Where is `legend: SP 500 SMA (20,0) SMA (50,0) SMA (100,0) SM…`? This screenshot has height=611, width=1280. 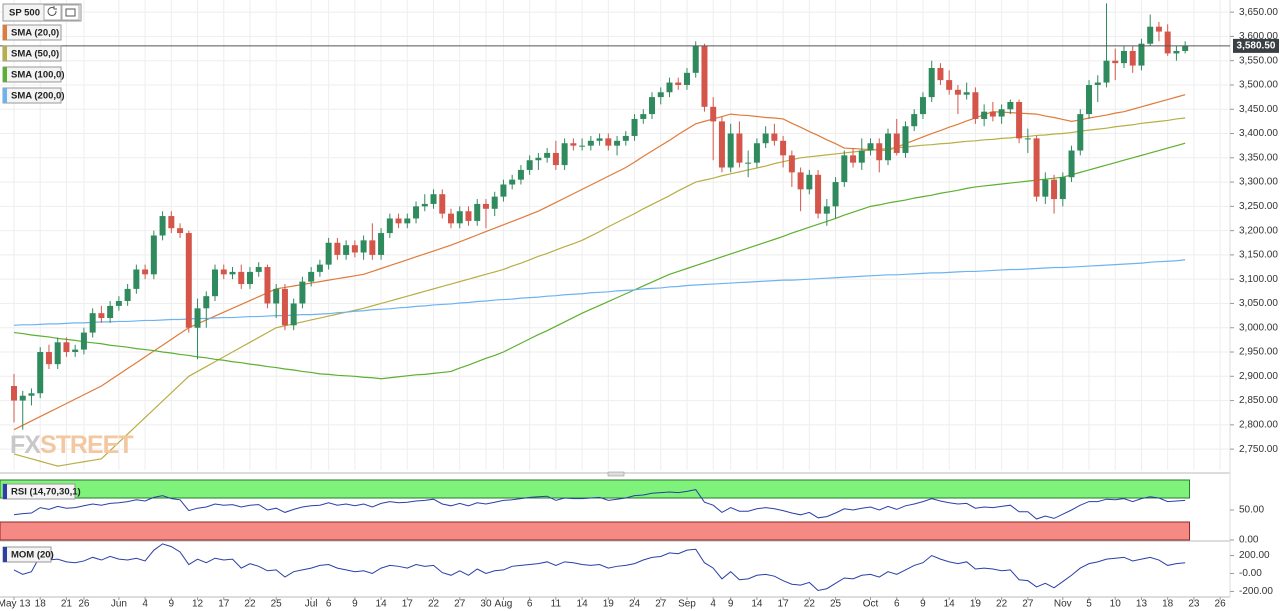
legend: SP 500 SMA (20,0) SMA (50,0) SMA (100,0) SM… is located at coordinates (42, 283).